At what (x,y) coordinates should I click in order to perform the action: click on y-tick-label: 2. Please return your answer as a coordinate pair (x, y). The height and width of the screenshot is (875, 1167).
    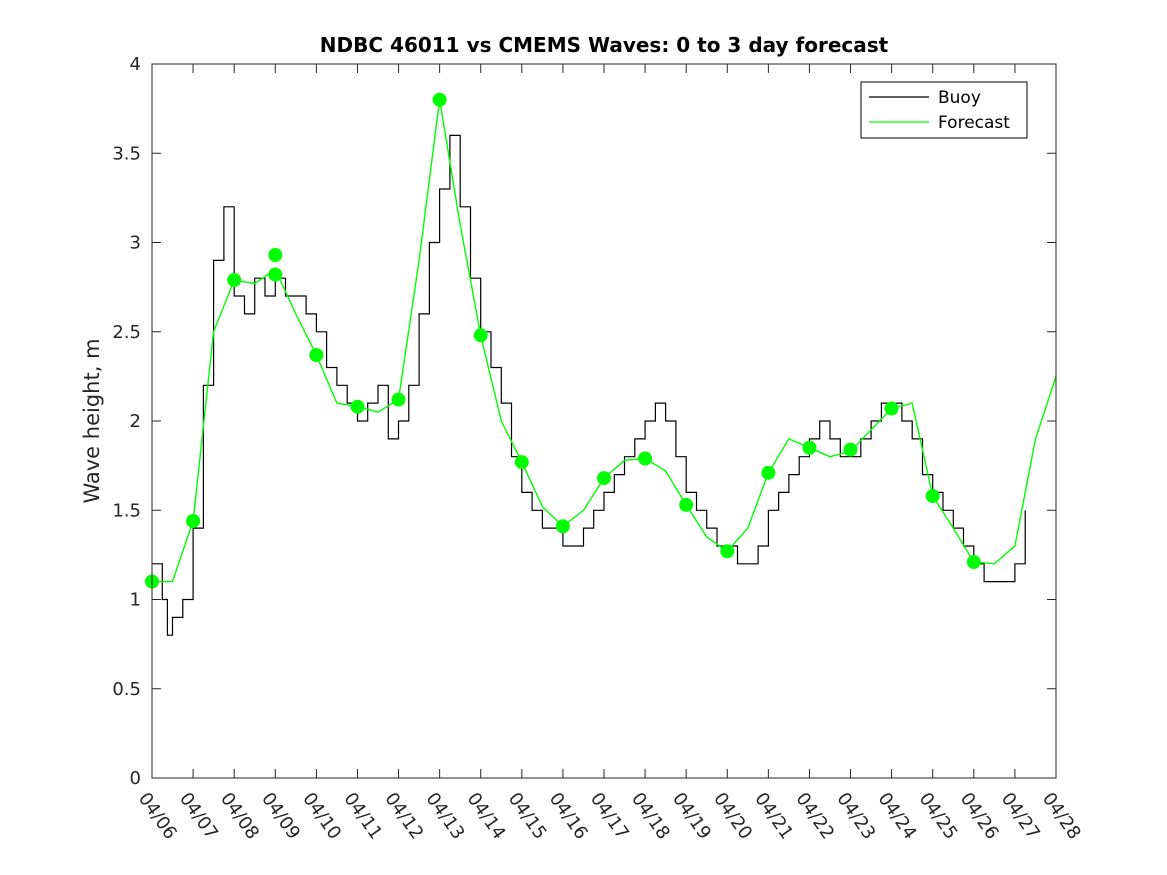
    Looking at the image, I should click on (135, 421).